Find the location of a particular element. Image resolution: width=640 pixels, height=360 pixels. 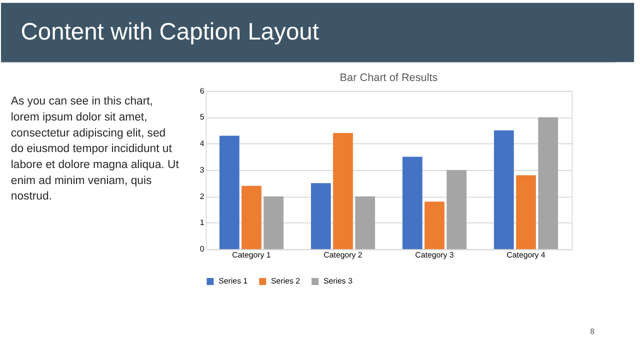

y-tick-label: 5 is located at coordinates (202, 117).